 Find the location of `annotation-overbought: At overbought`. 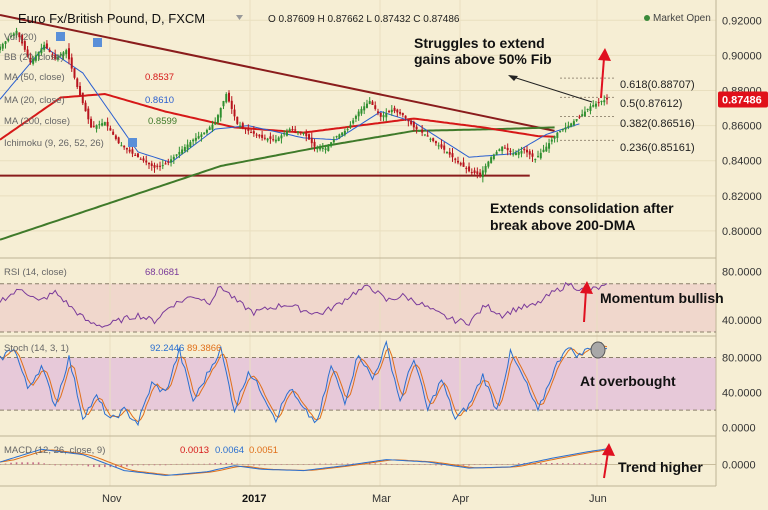

annotation-overbought: At overbought is located at coordinates (628, 381).